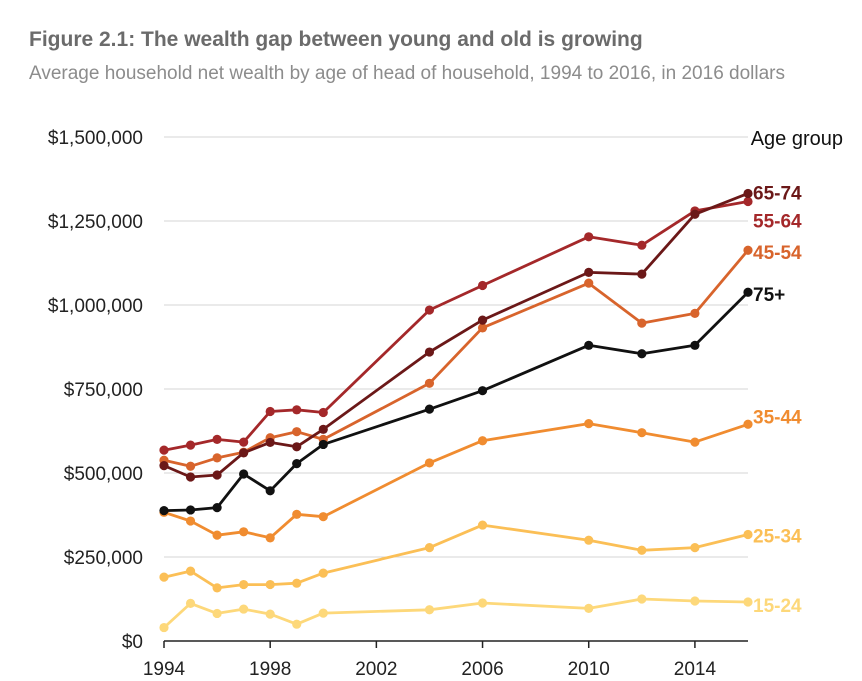 The height and width of the screenshot is (681, 862). I want to click on series-label-65-74: 65-74, so click(777, 193).